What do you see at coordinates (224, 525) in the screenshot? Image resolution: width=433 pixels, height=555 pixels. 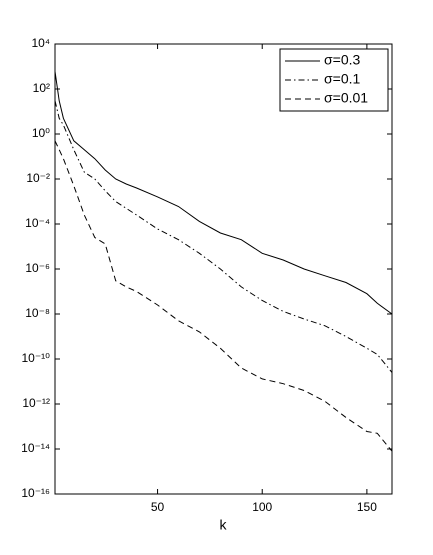 I see `x-axis-label: k` at bounding box center [224, 525].